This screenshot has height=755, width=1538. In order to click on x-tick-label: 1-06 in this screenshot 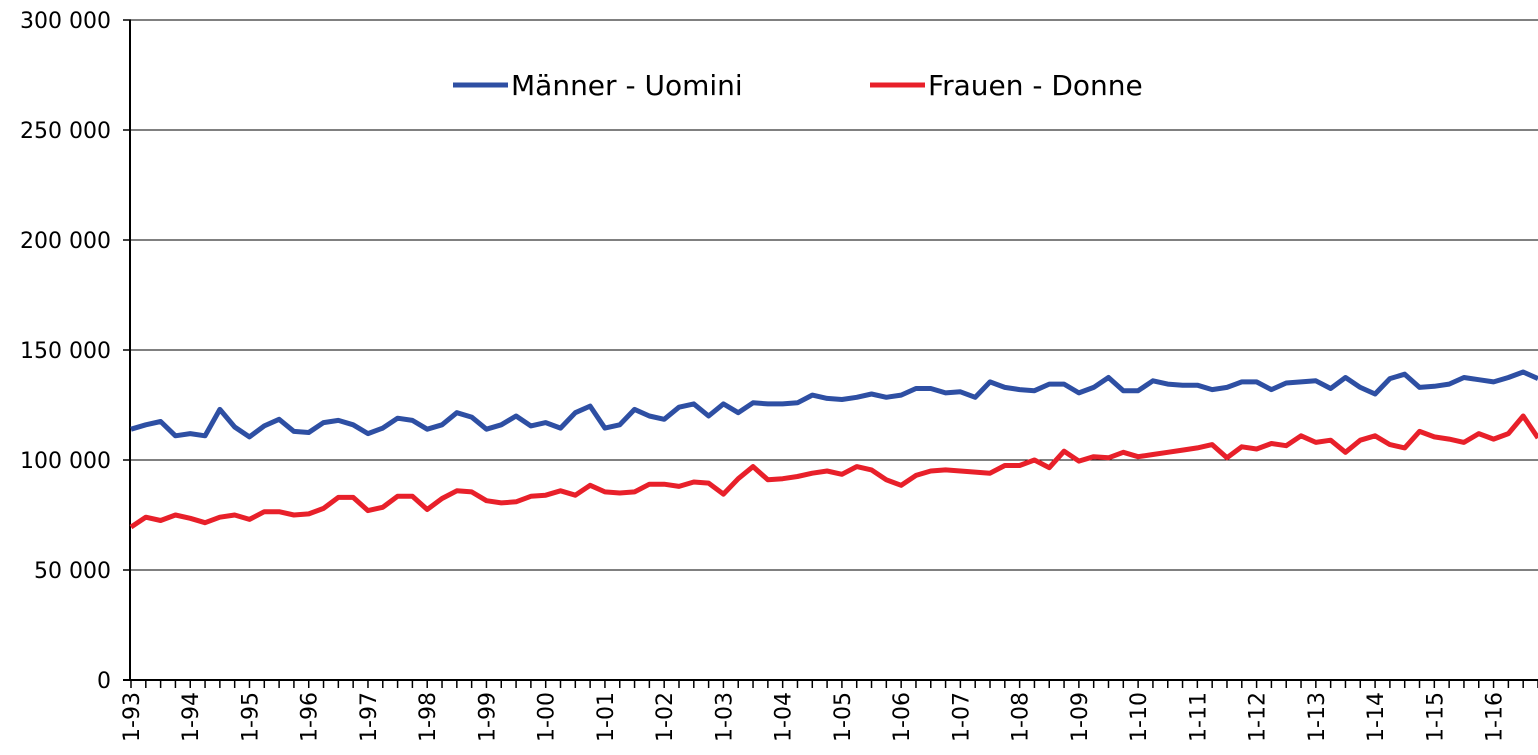, I will do `click(902, 717)`.